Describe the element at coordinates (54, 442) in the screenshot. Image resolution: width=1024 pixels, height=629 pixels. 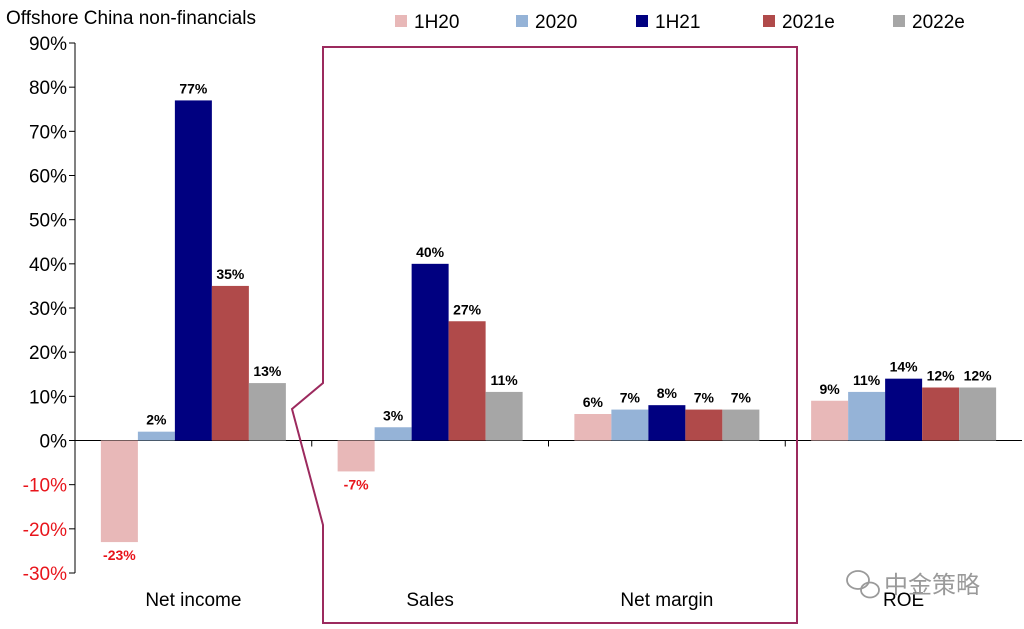
I see `y-tick-label: 0%` at that location.